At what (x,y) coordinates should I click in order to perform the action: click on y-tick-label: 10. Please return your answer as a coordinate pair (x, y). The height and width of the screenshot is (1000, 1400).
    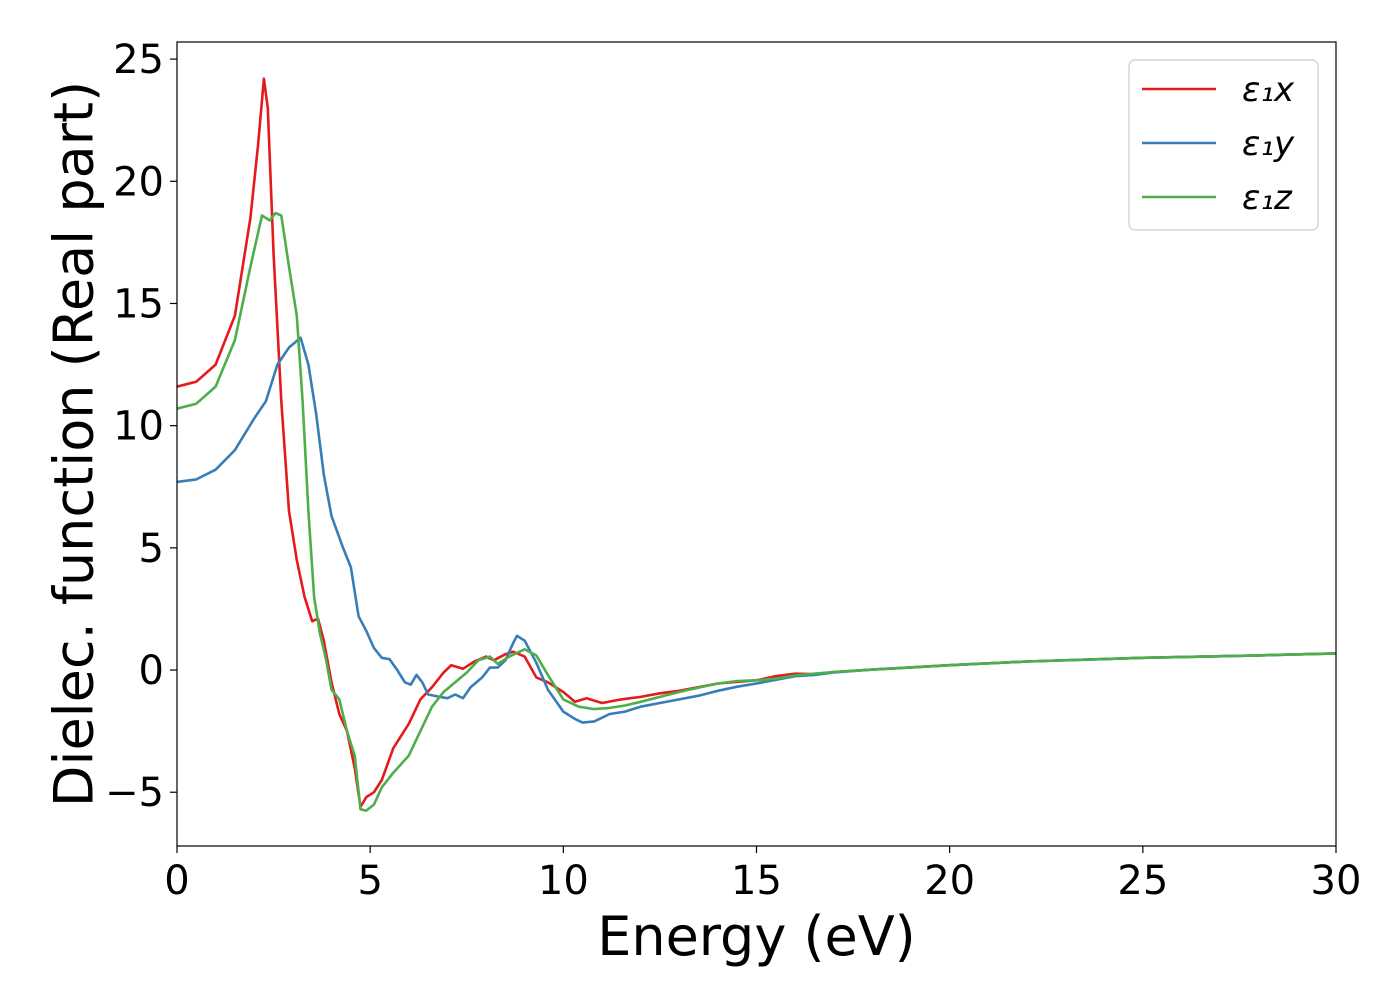
    Looking at the image, I should click on (138, 427).